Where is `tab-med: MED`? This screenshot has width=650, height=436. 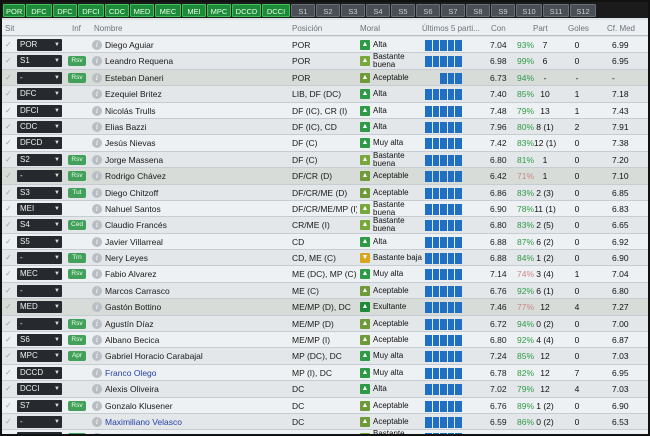
tab-med: MED is located at coordinates (142, 10).